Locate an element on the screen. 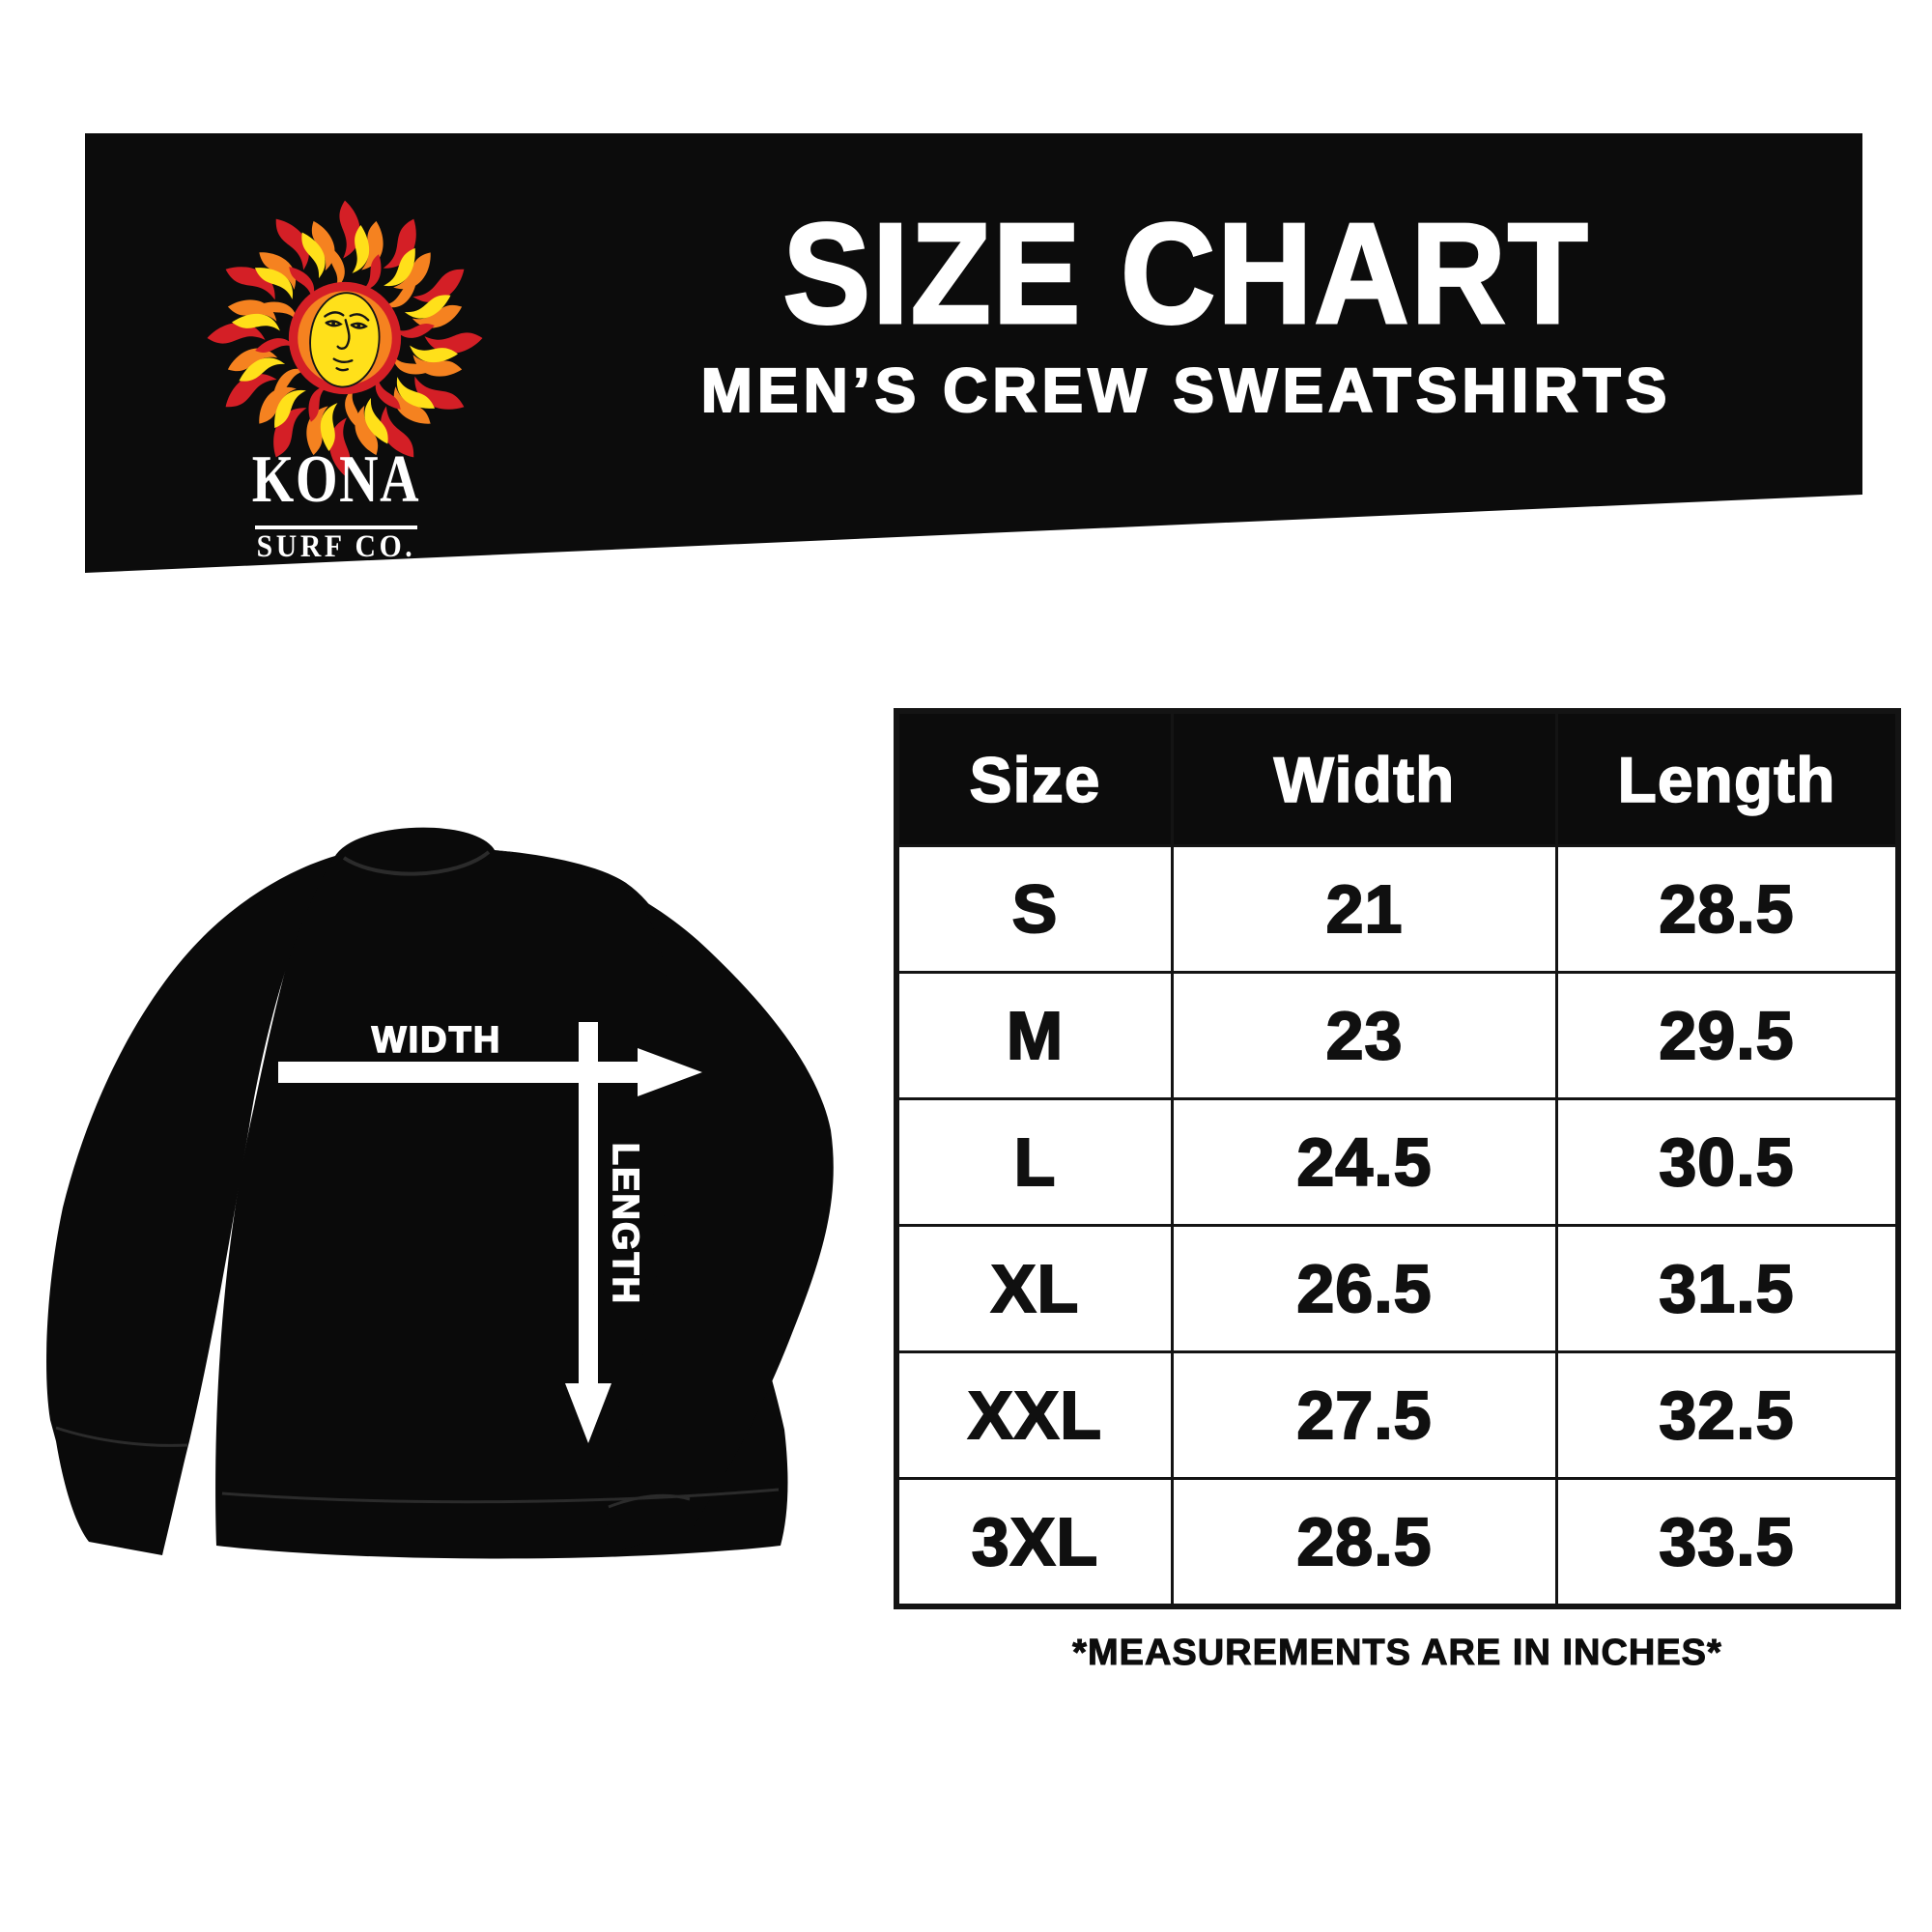 This screenshot has width=1932, height=1932. table-cell: 26.5 is located at coordinates (1364, 1288).